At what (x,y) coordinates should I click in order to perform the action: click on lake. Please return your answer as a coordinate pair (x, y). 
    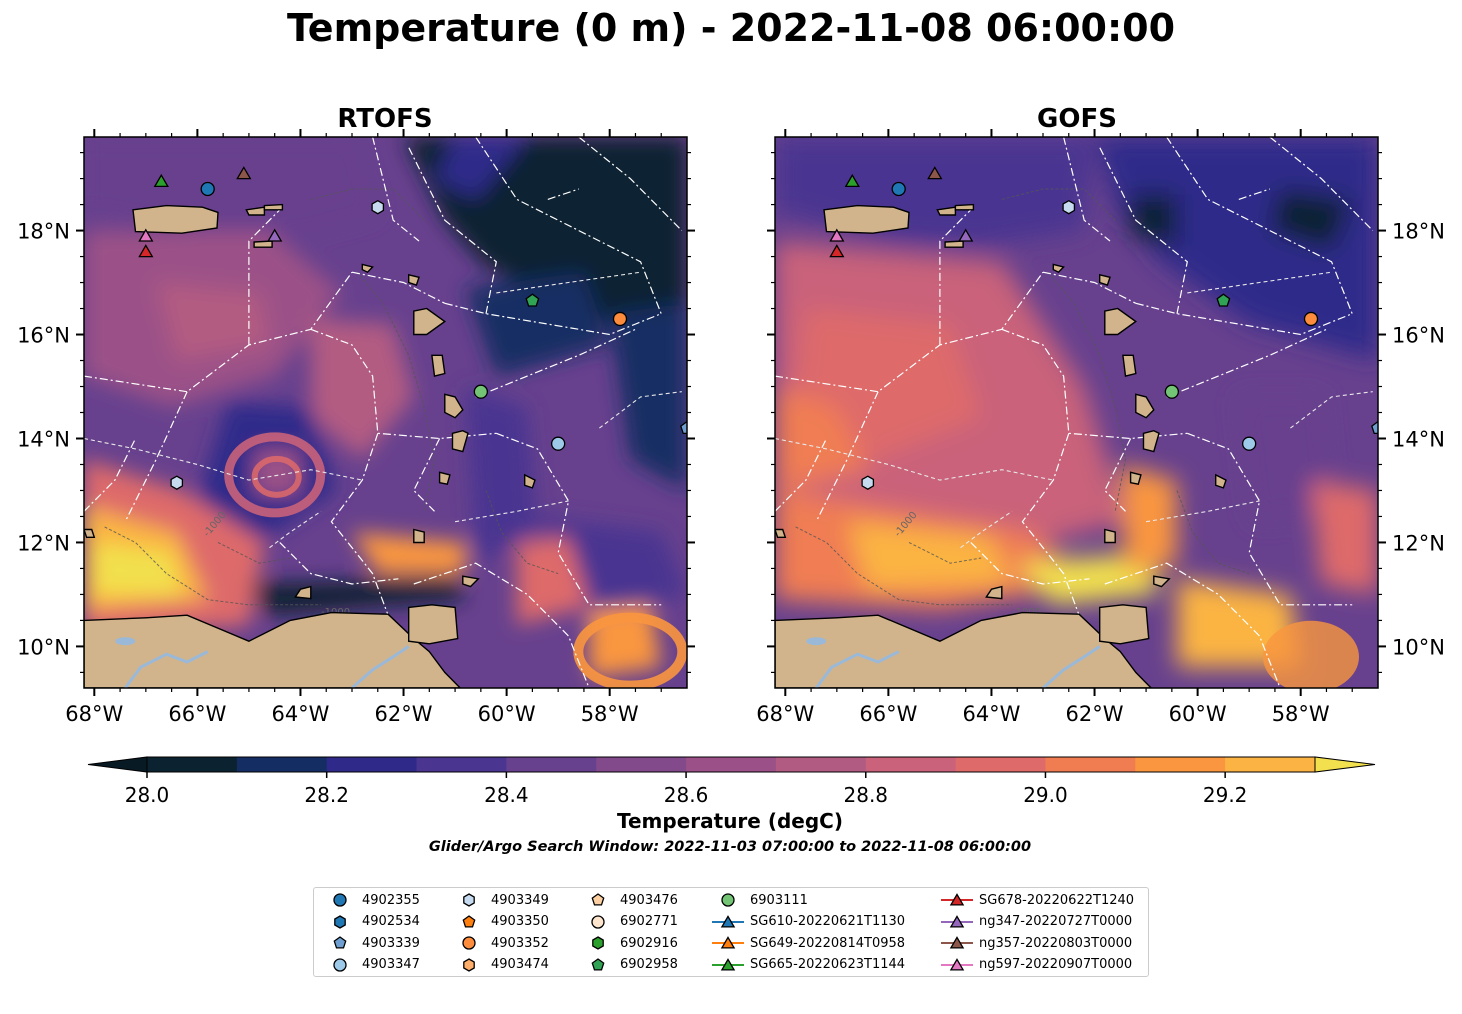
    Looking at the image, I should click on (125, 641).